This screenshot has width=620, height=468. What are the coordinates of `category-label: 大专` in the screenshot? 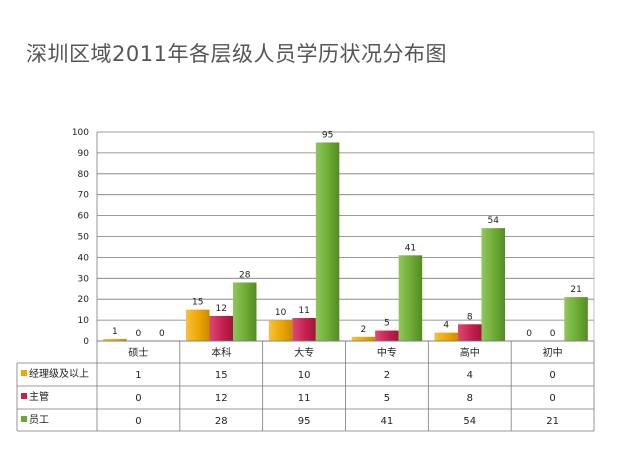 It's located at (304, 352).